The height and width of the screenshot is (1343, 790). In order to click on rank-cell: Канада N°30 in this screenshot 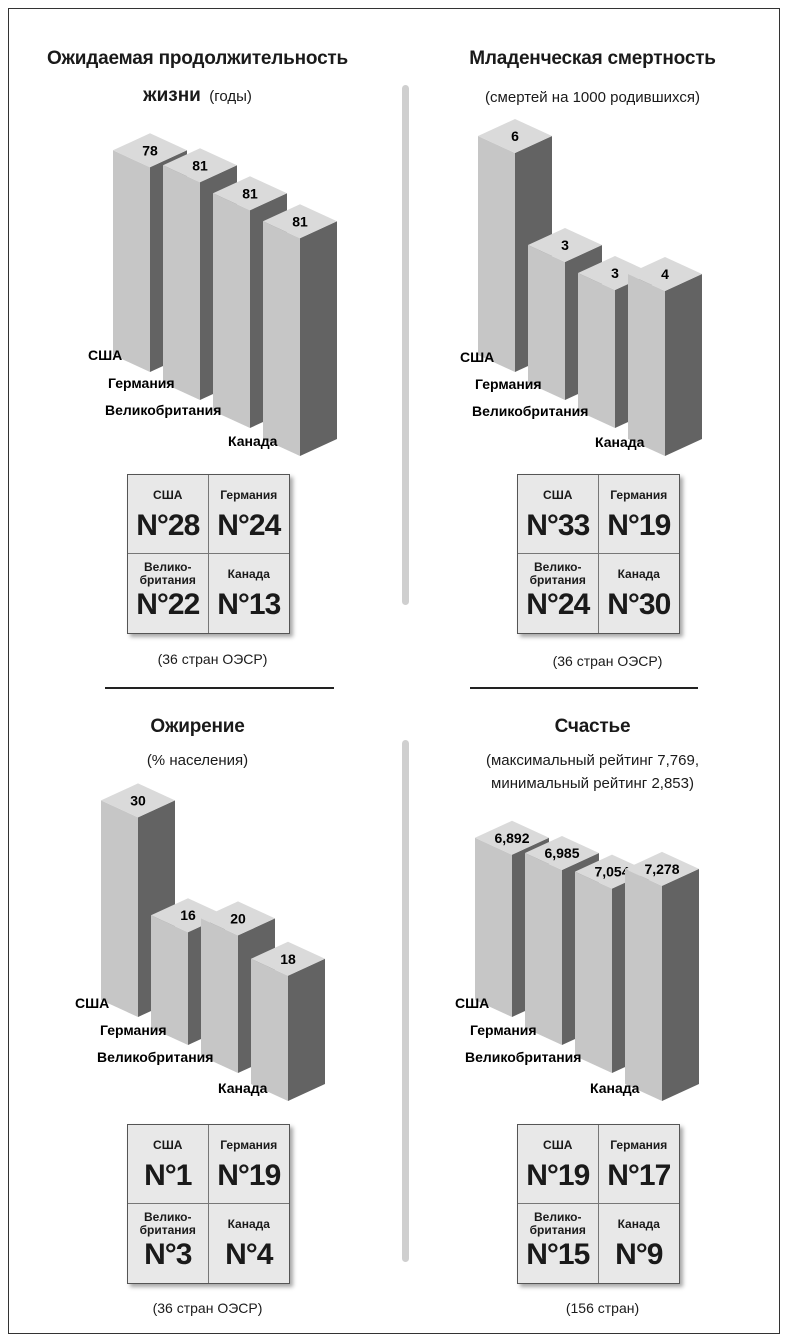, I will do `click(639, 593)`.